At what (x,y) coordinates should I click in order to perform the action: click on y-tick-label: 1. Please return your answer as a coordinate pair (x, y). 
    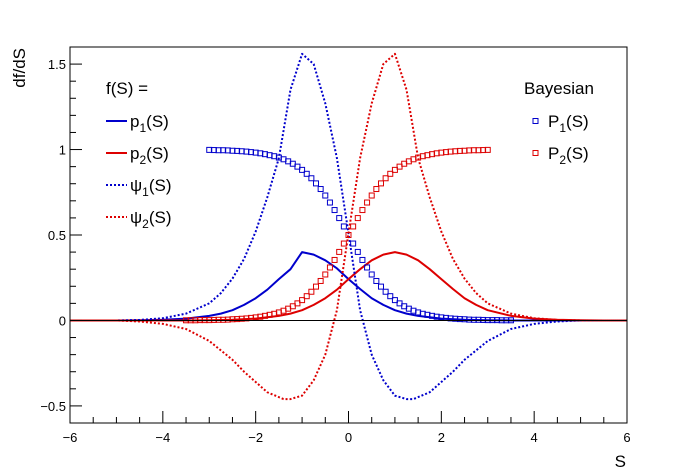
    Looking at the image, I should click on (62, 150).